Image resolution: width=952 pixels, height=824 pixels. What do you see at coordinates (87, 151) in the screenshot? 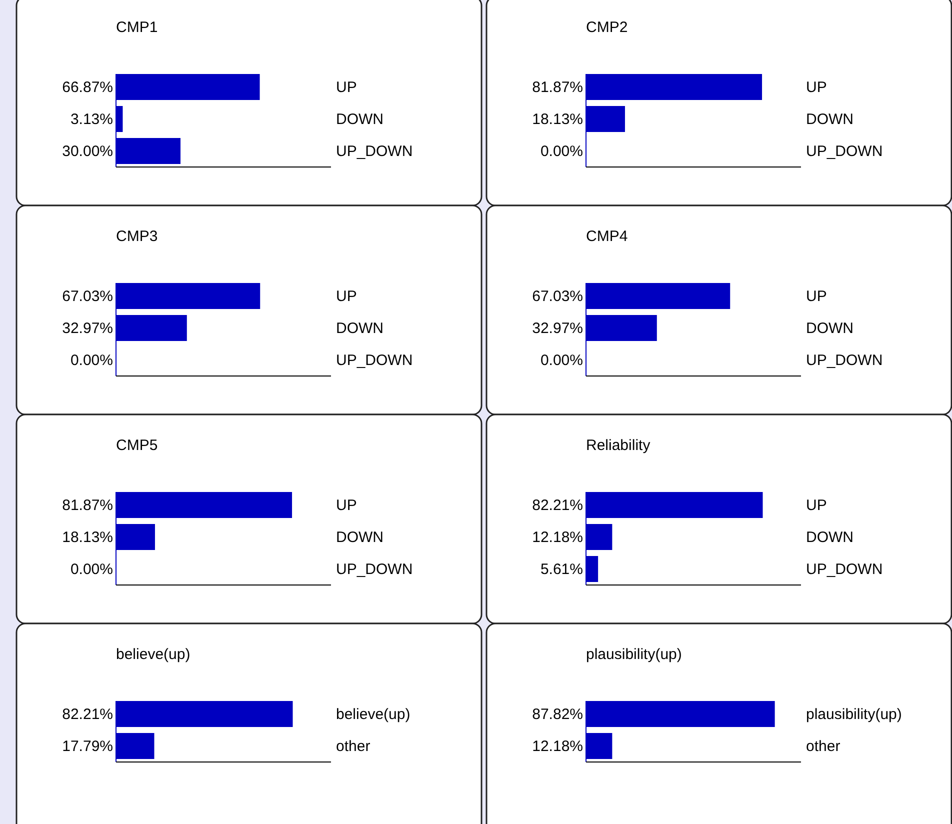
I see `data-label: 30.00%` at bounding box center [87, 151].